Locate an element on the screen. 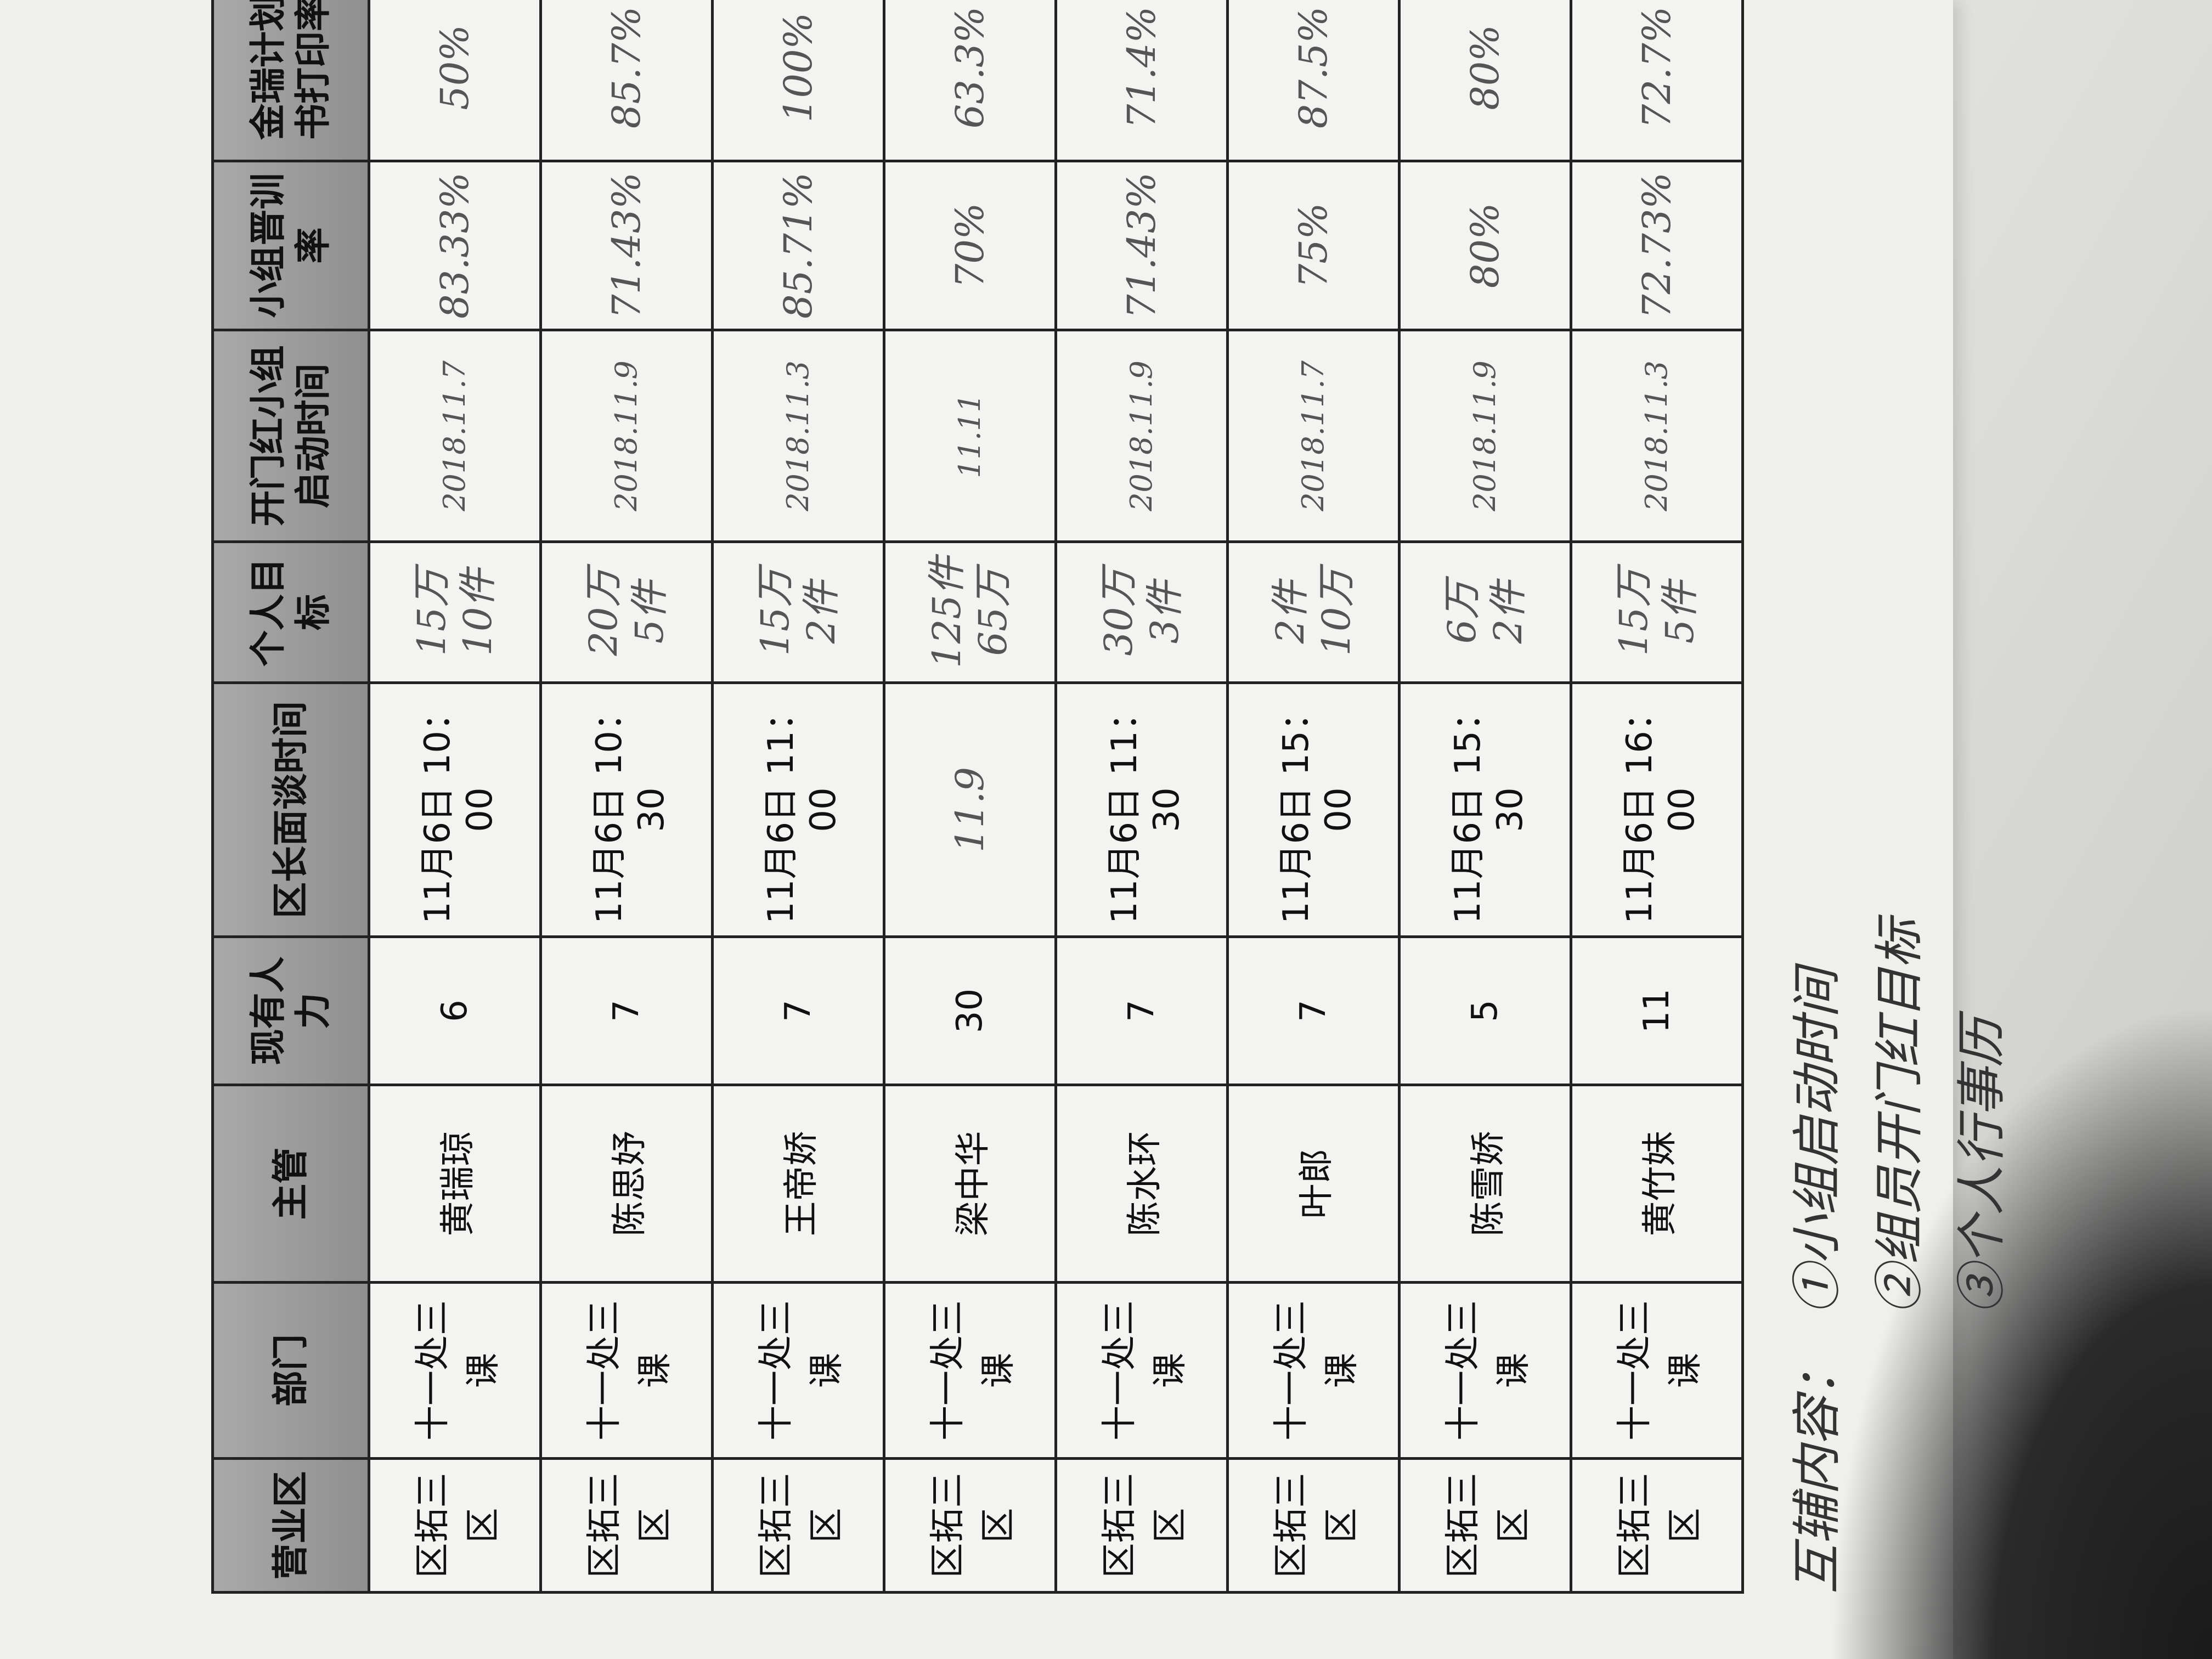  table-cell: 15万 10件 is located at coordinates (455, 612).